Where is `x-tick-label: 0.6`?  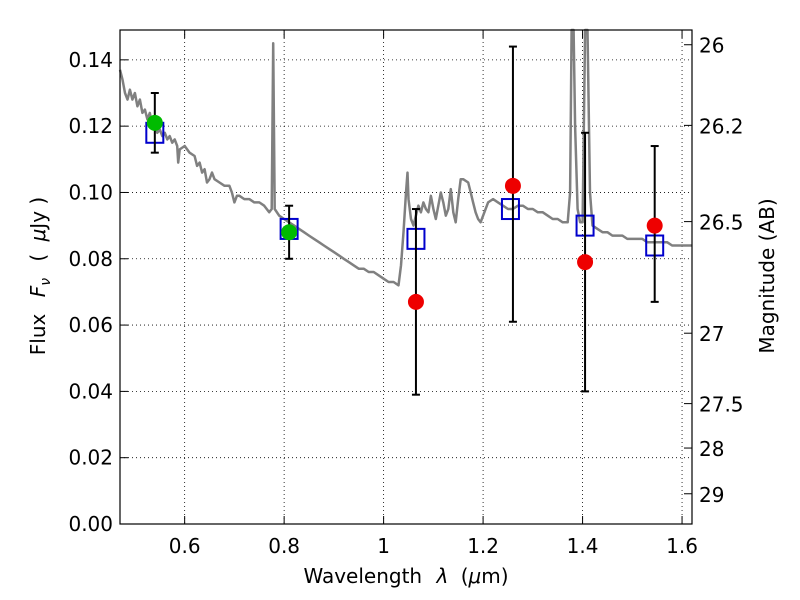
x-tick-label: 0.6 is located at coordinates (185, 546).